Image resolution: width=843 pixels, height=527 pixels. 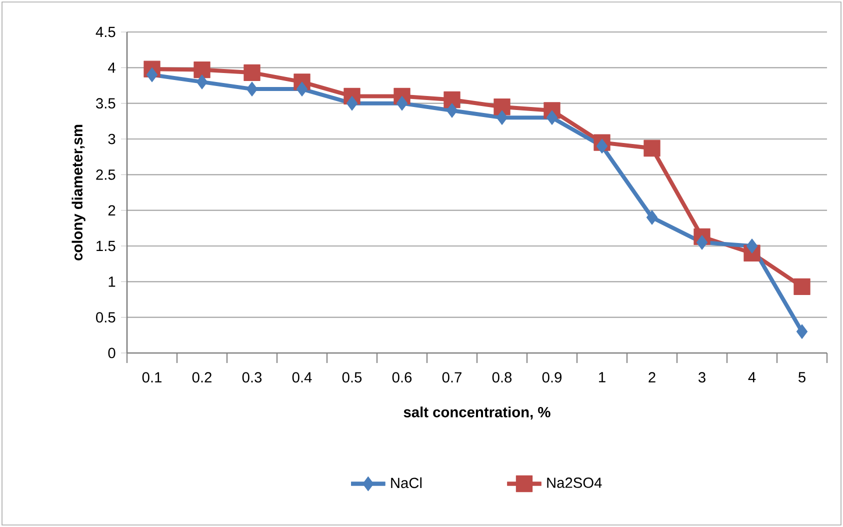 I want to click on y-tick-label: 2, so click(x=112, y=210).